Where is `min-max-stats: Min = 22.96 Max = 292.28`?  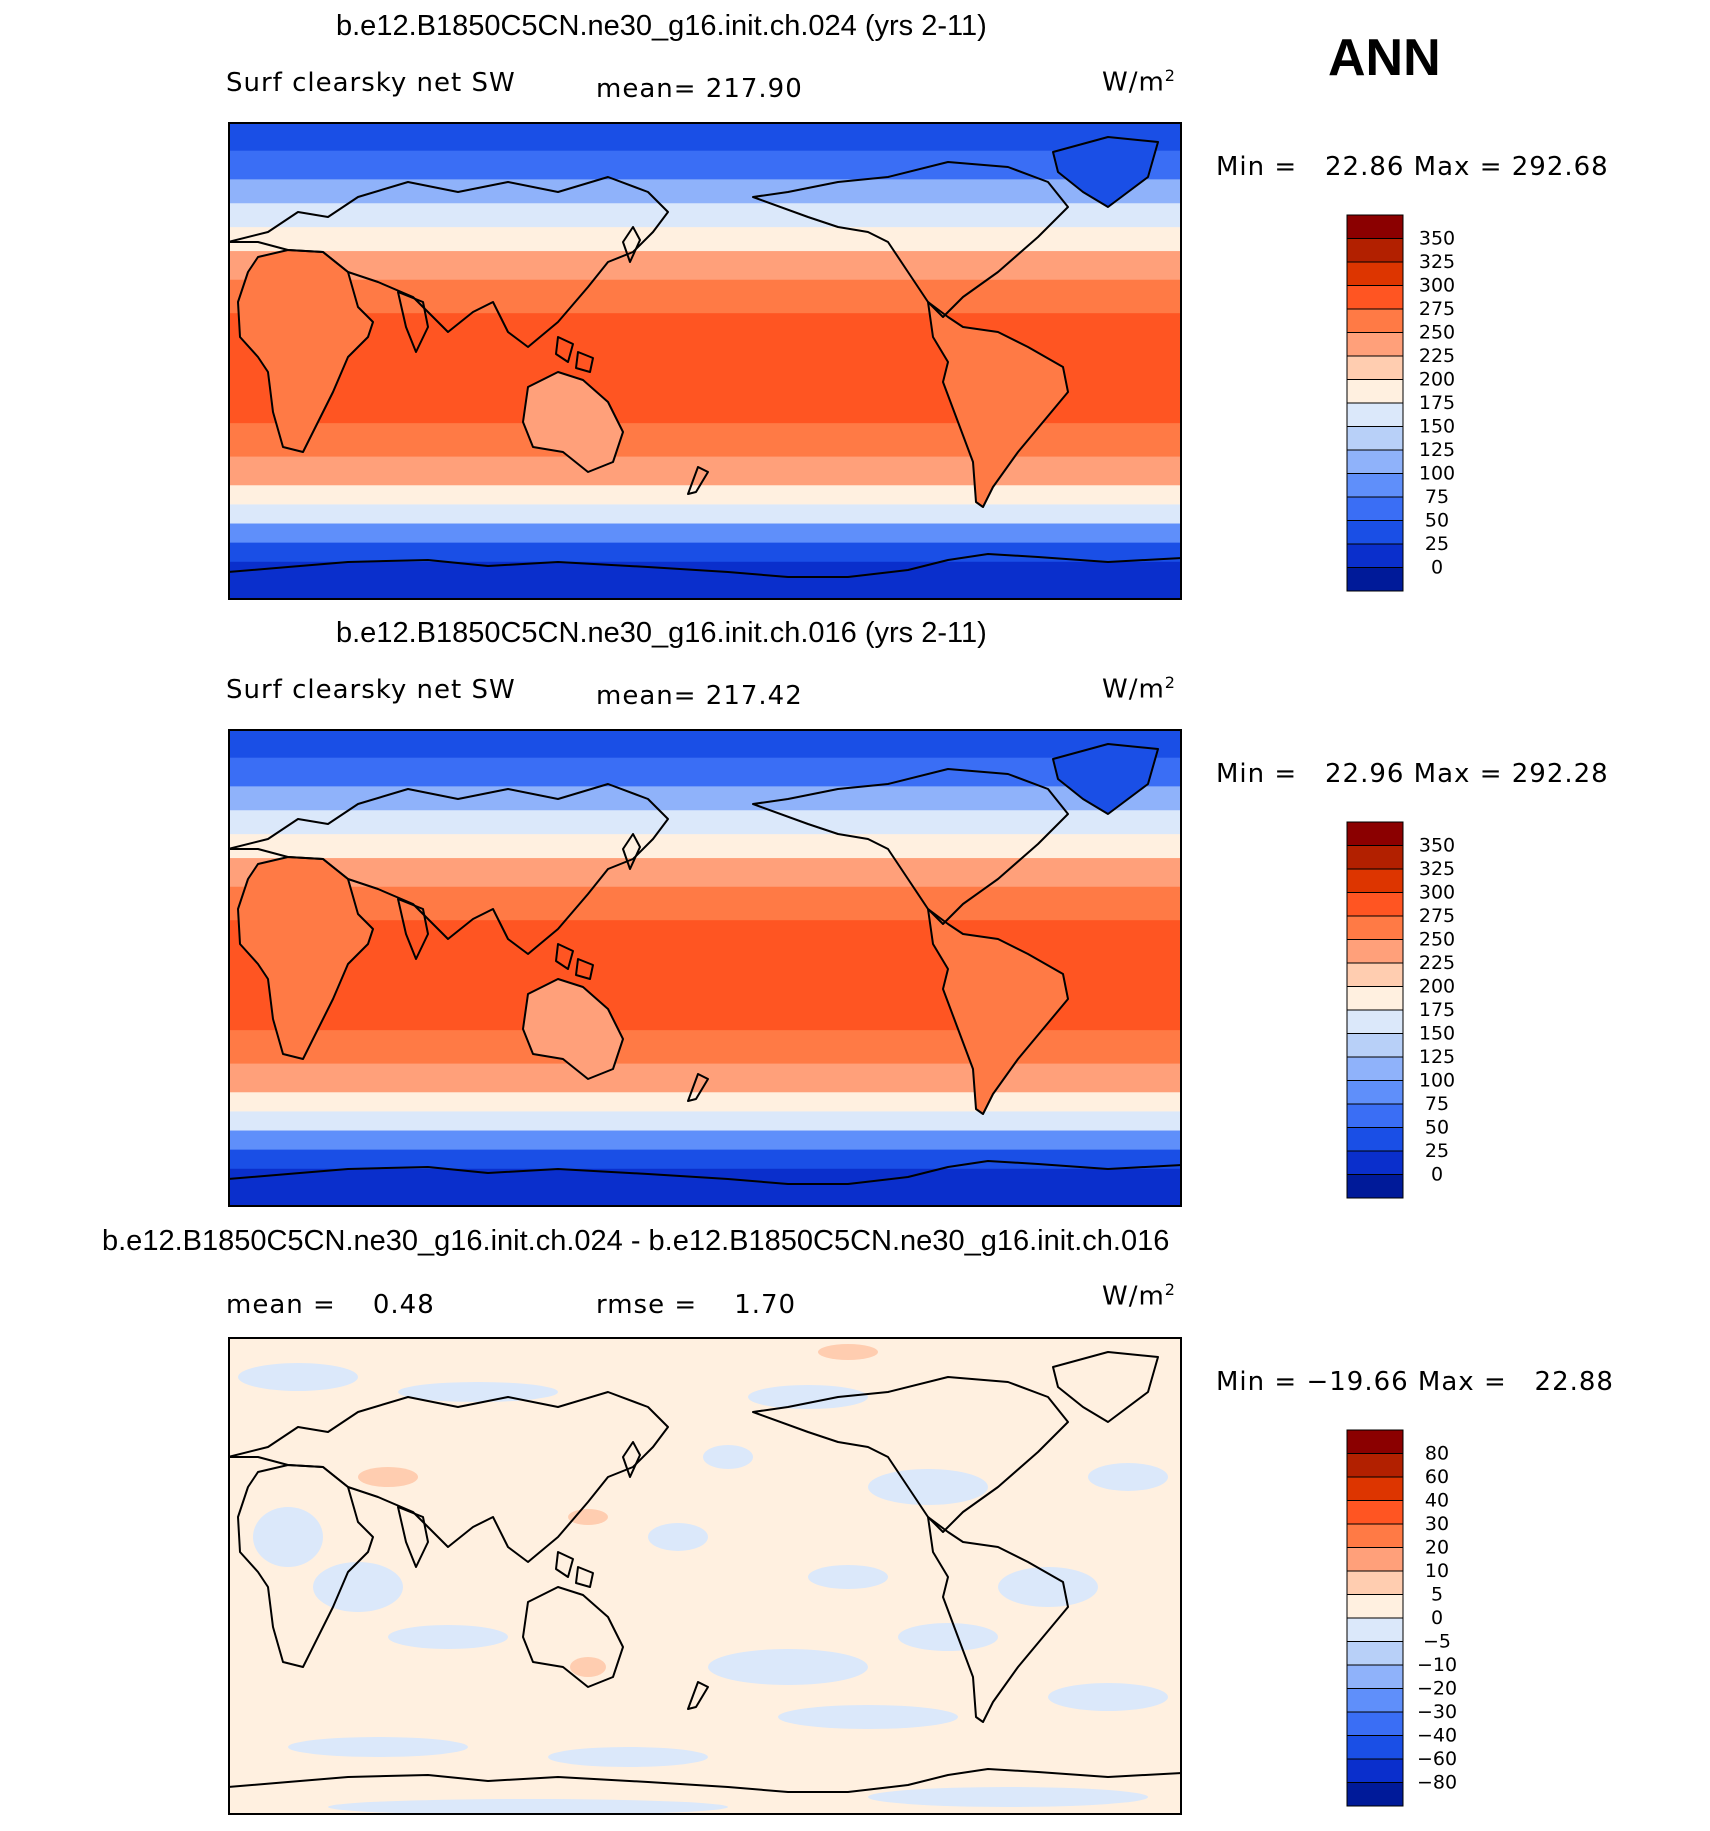
min-max-stats: Min = 22.96 Max = 292.28 is located at coordinates (1412, 774).